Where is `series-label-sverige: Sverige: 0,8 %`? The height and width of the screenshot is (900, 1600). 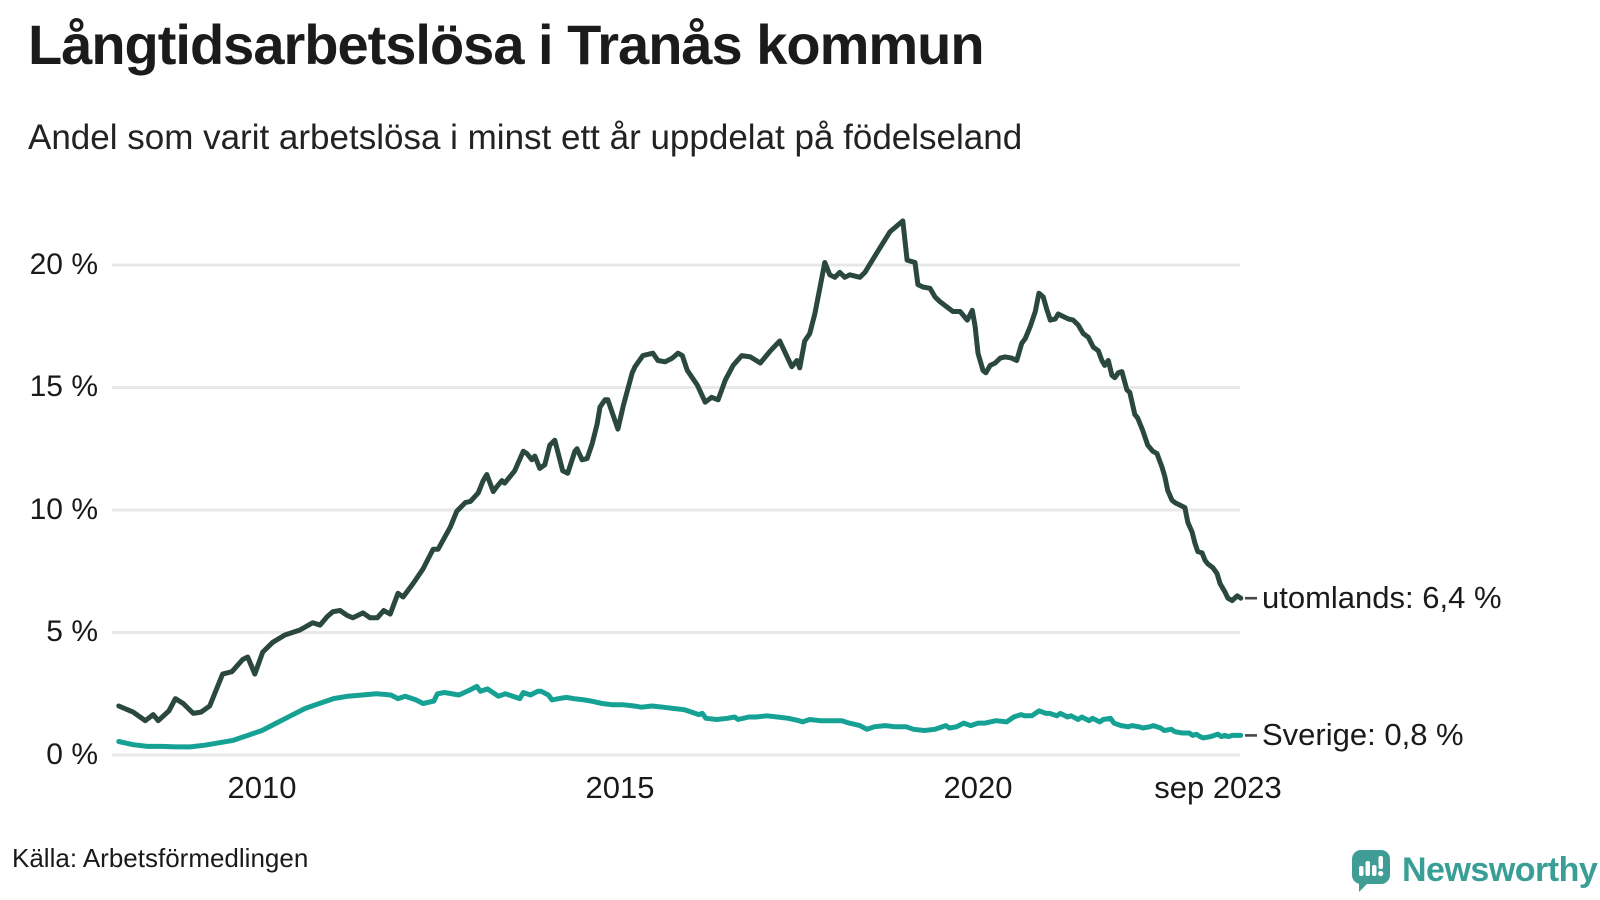 series-label-sverige: Sverige: 0,8 % is located at coordinates (1363, 734).